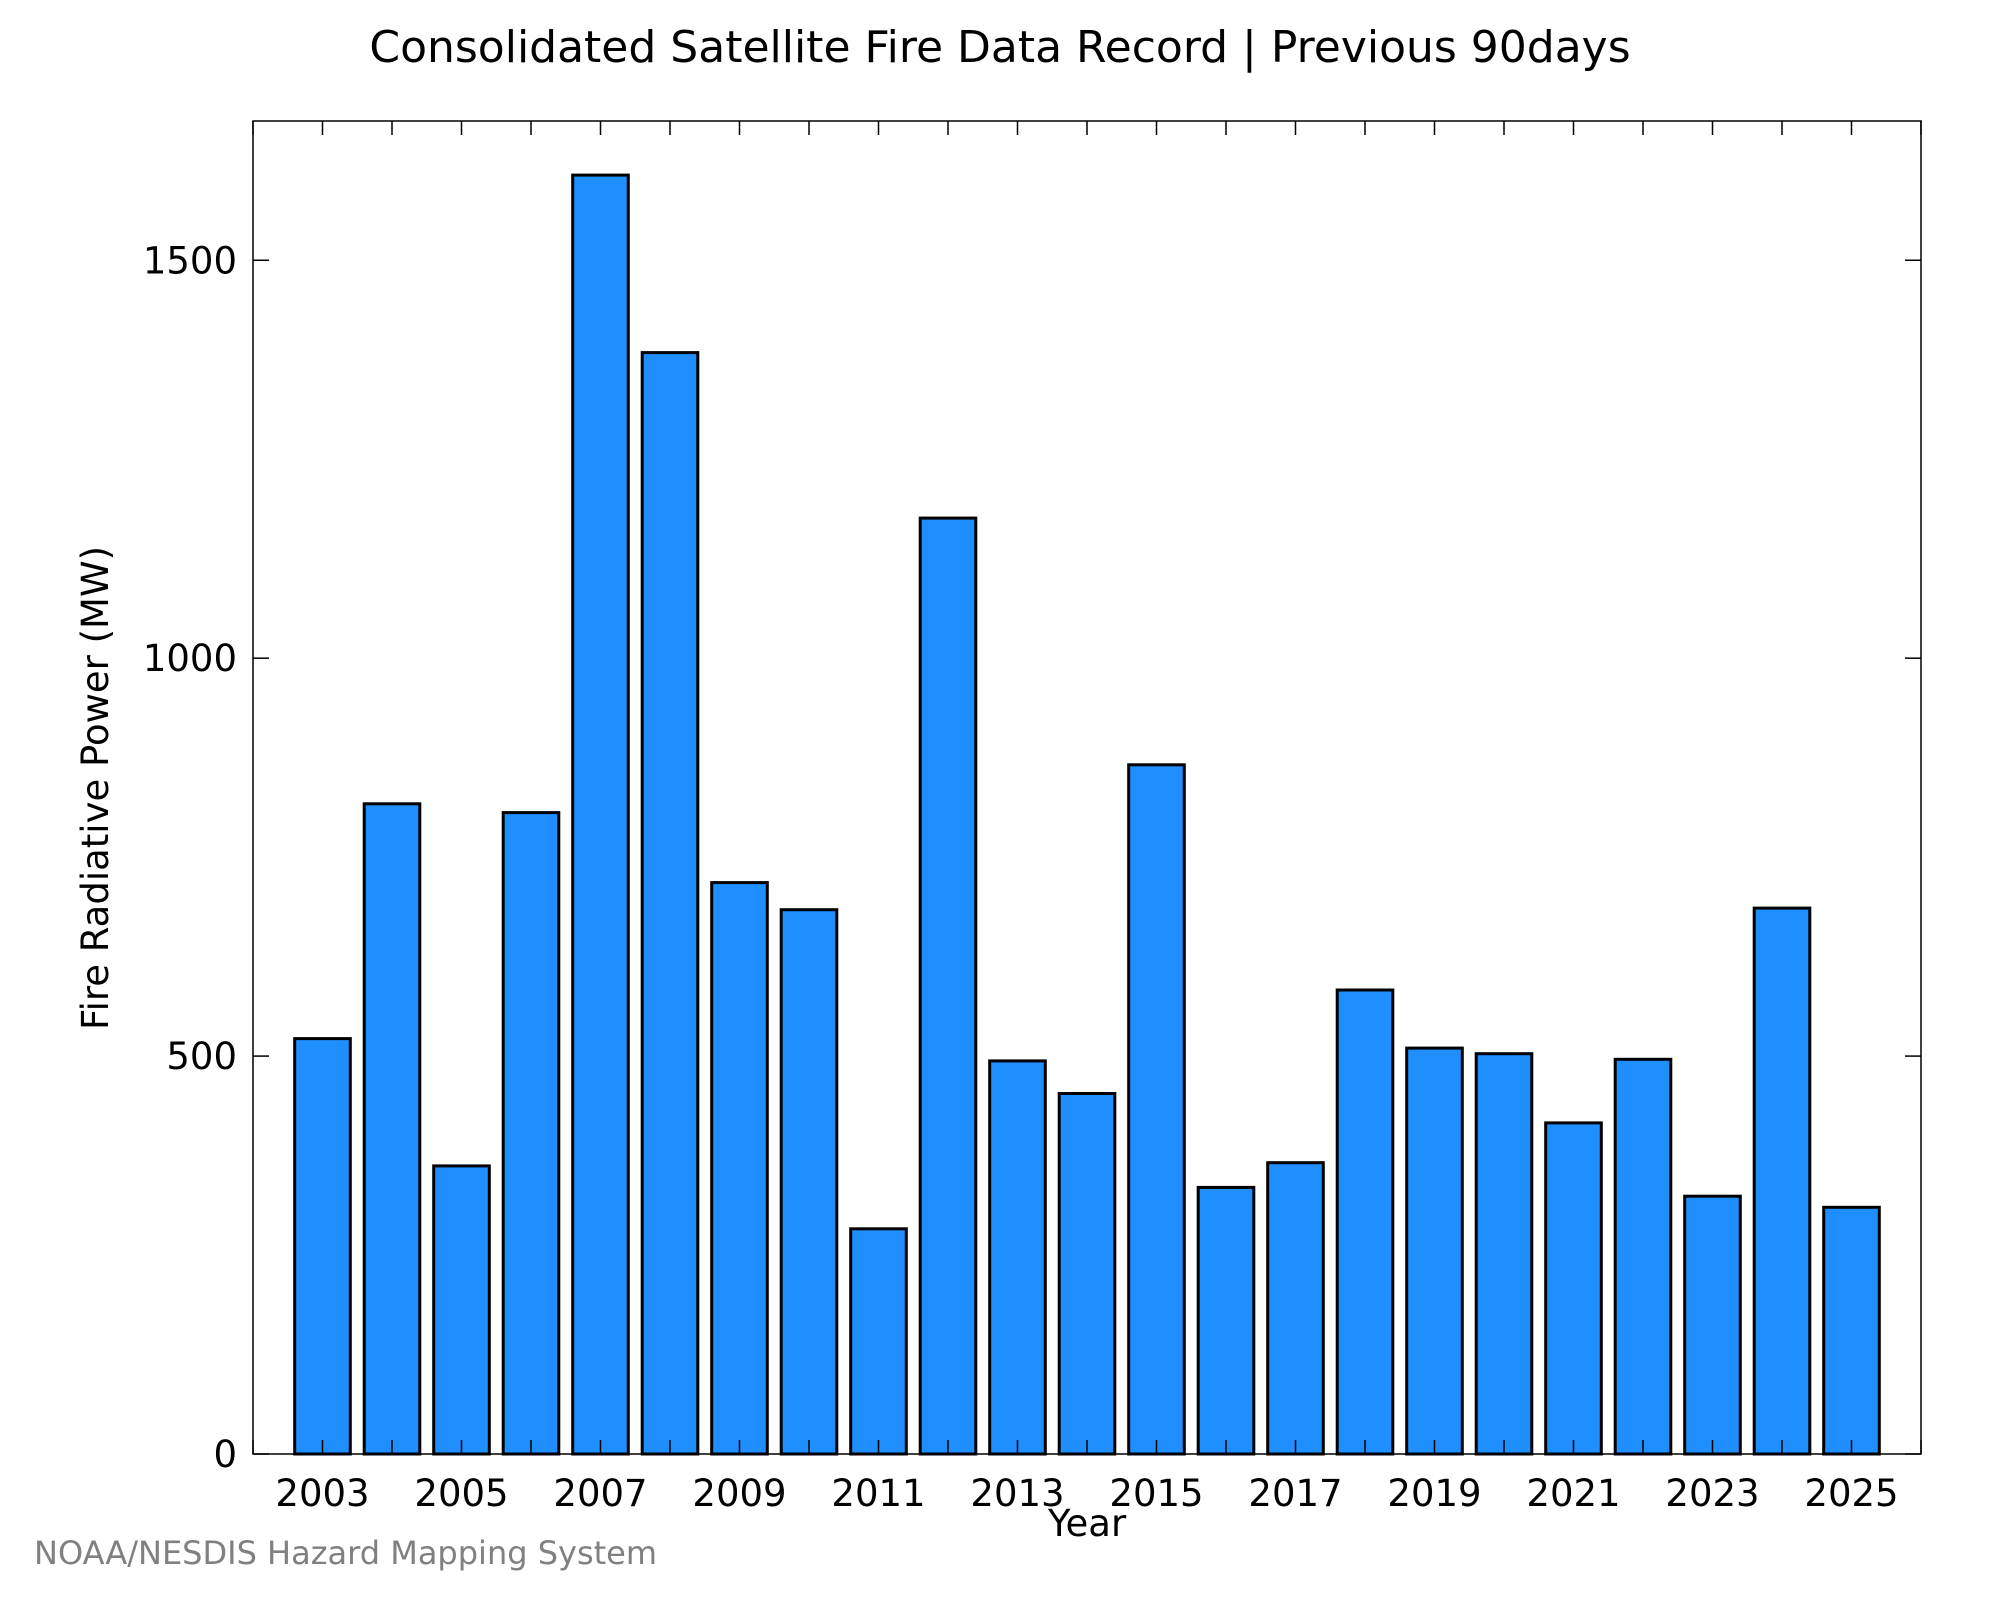 This screenshot has height=1600, width=2000. Describe the element at coordinates (600, 814) in the screenshot. I see `bar-2007` at that location.